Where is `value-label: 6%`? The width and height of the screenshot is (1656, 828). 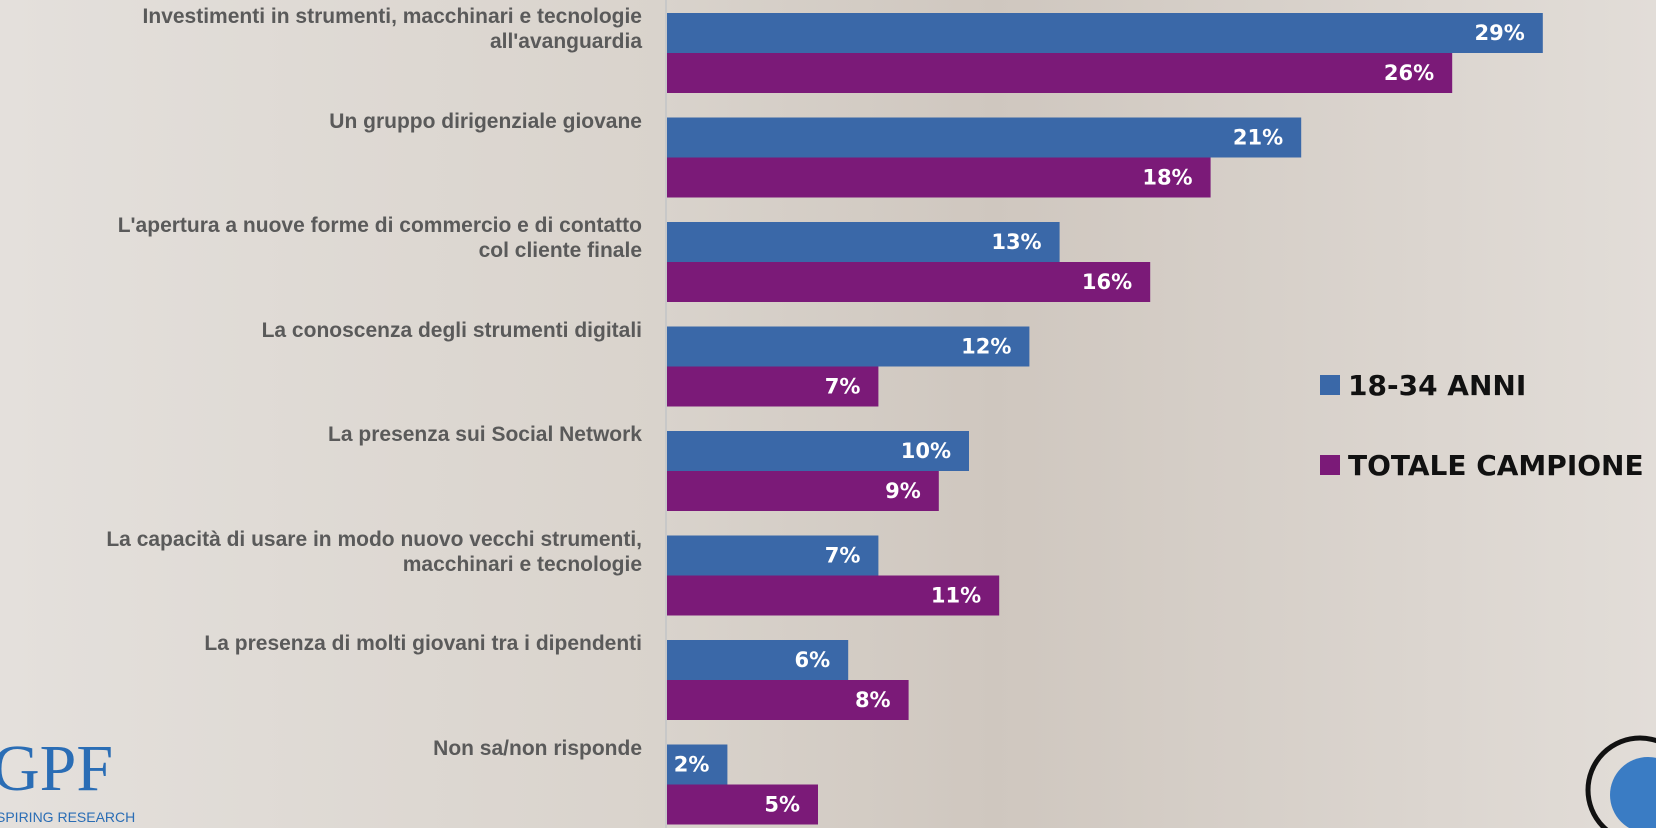
value-label: 6% is located at coordinates (813, 660).